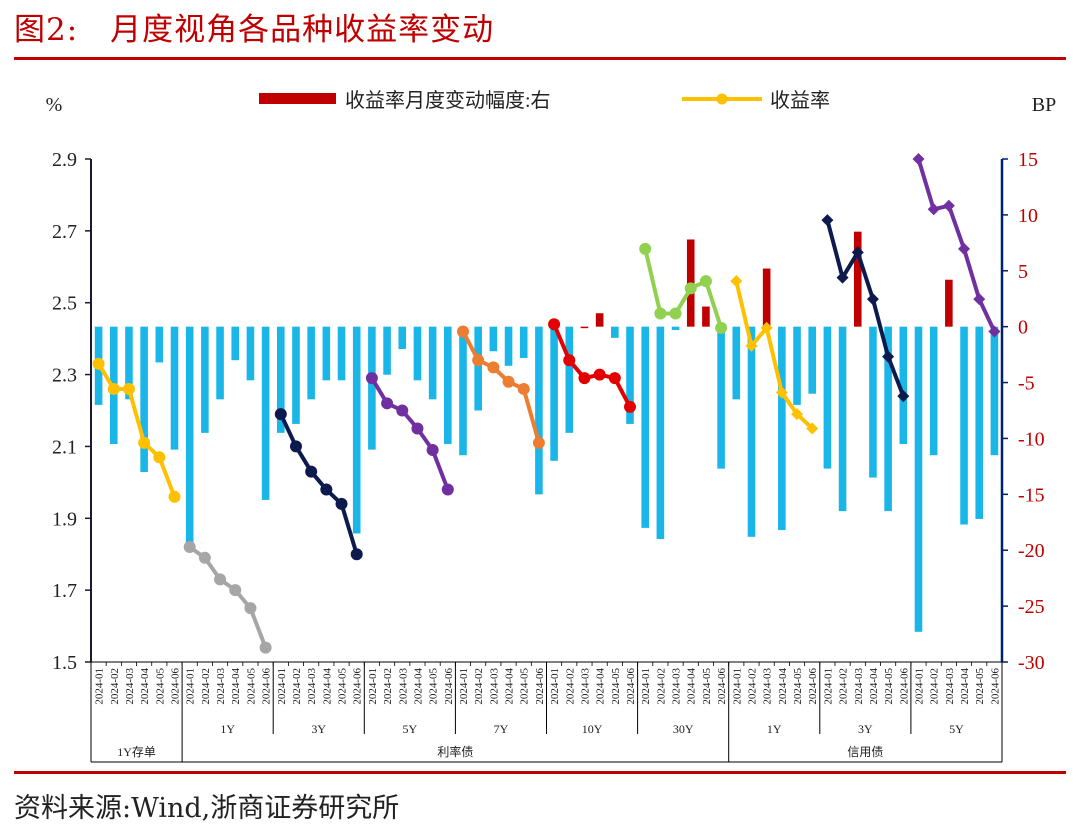 The image size is (1080, 836). What do you see at coordinates (64, 232) in the screenshot?
I see `left-tick-label: 2.7` at bounding box center [64, 232].